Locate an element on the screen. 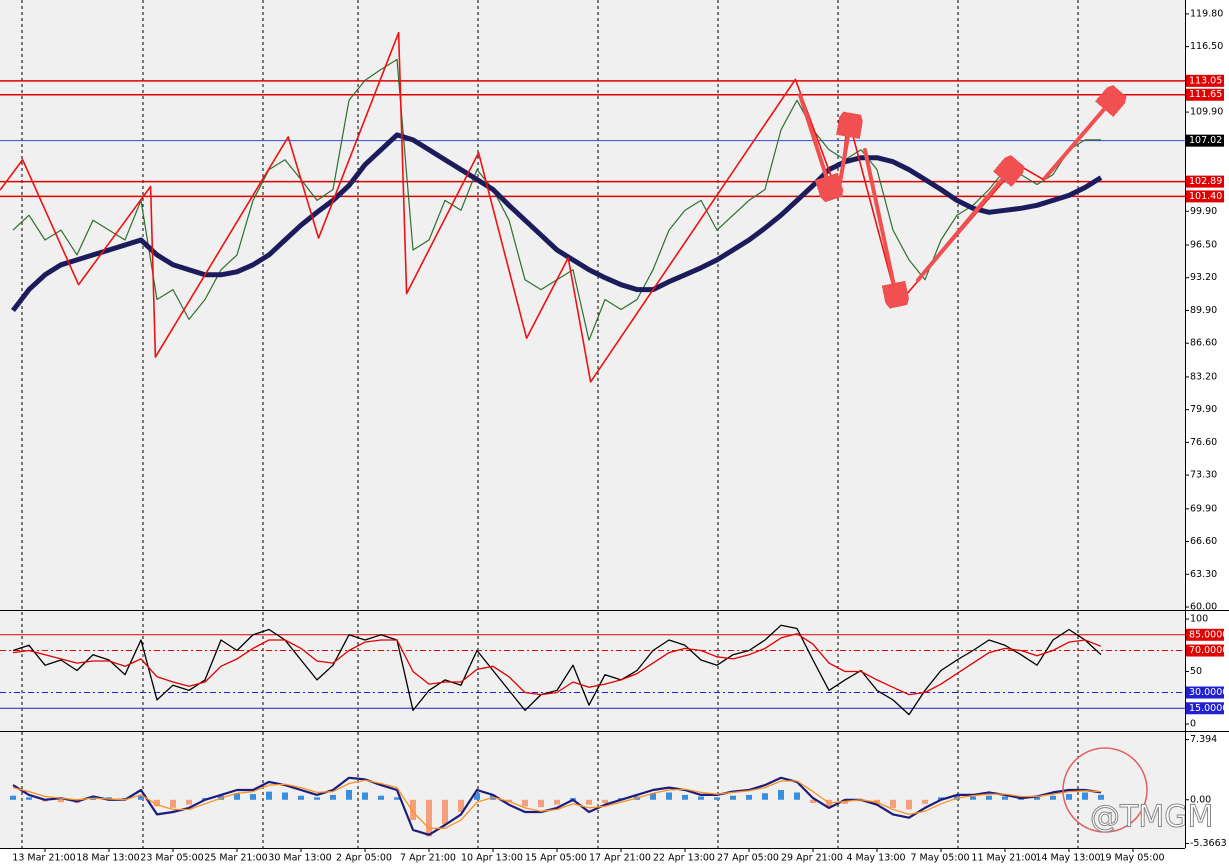 The width and height of the screenshot is (1229, 865). arrows is located at coordinates (955, 195).